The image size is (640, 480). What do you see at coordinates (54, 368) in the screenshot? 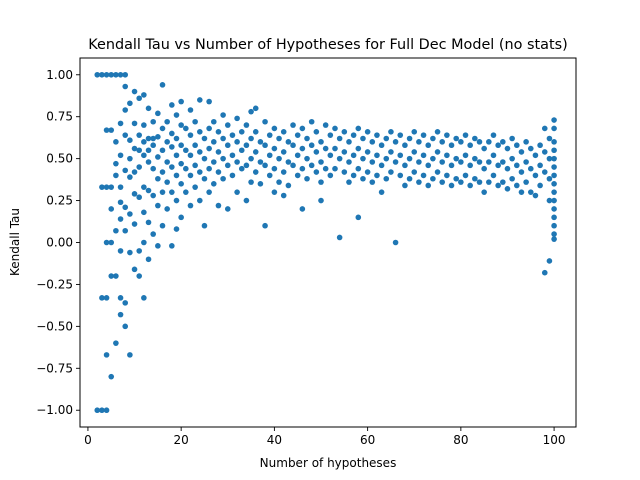
I see `y-tick-label: −0.75` at bounding box center [54, 368].